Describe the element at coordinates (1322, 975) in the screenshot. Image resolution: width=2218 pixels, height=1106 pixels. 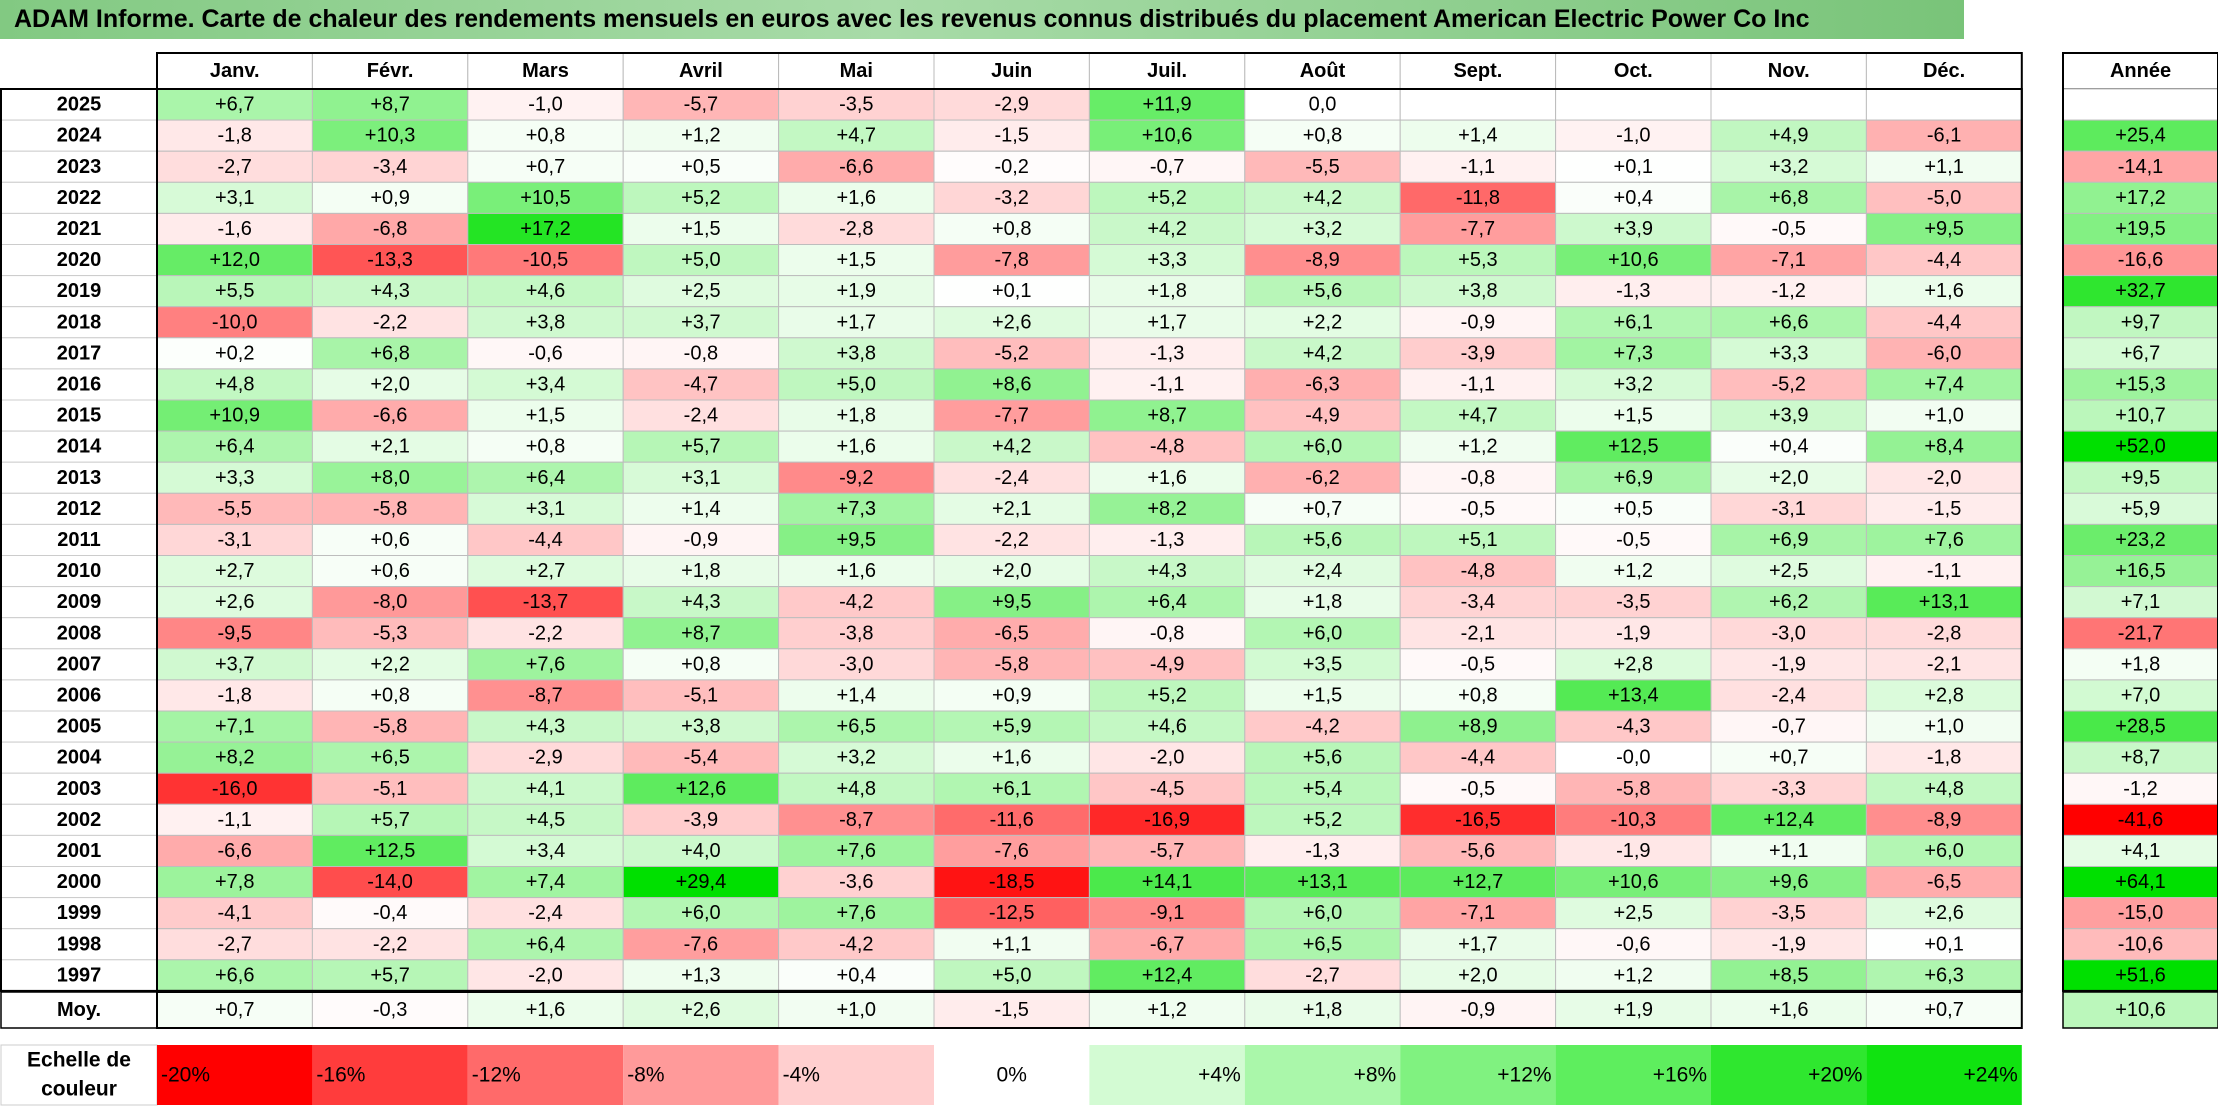
I see `heatmap-cell-label: -2,7` at that location.